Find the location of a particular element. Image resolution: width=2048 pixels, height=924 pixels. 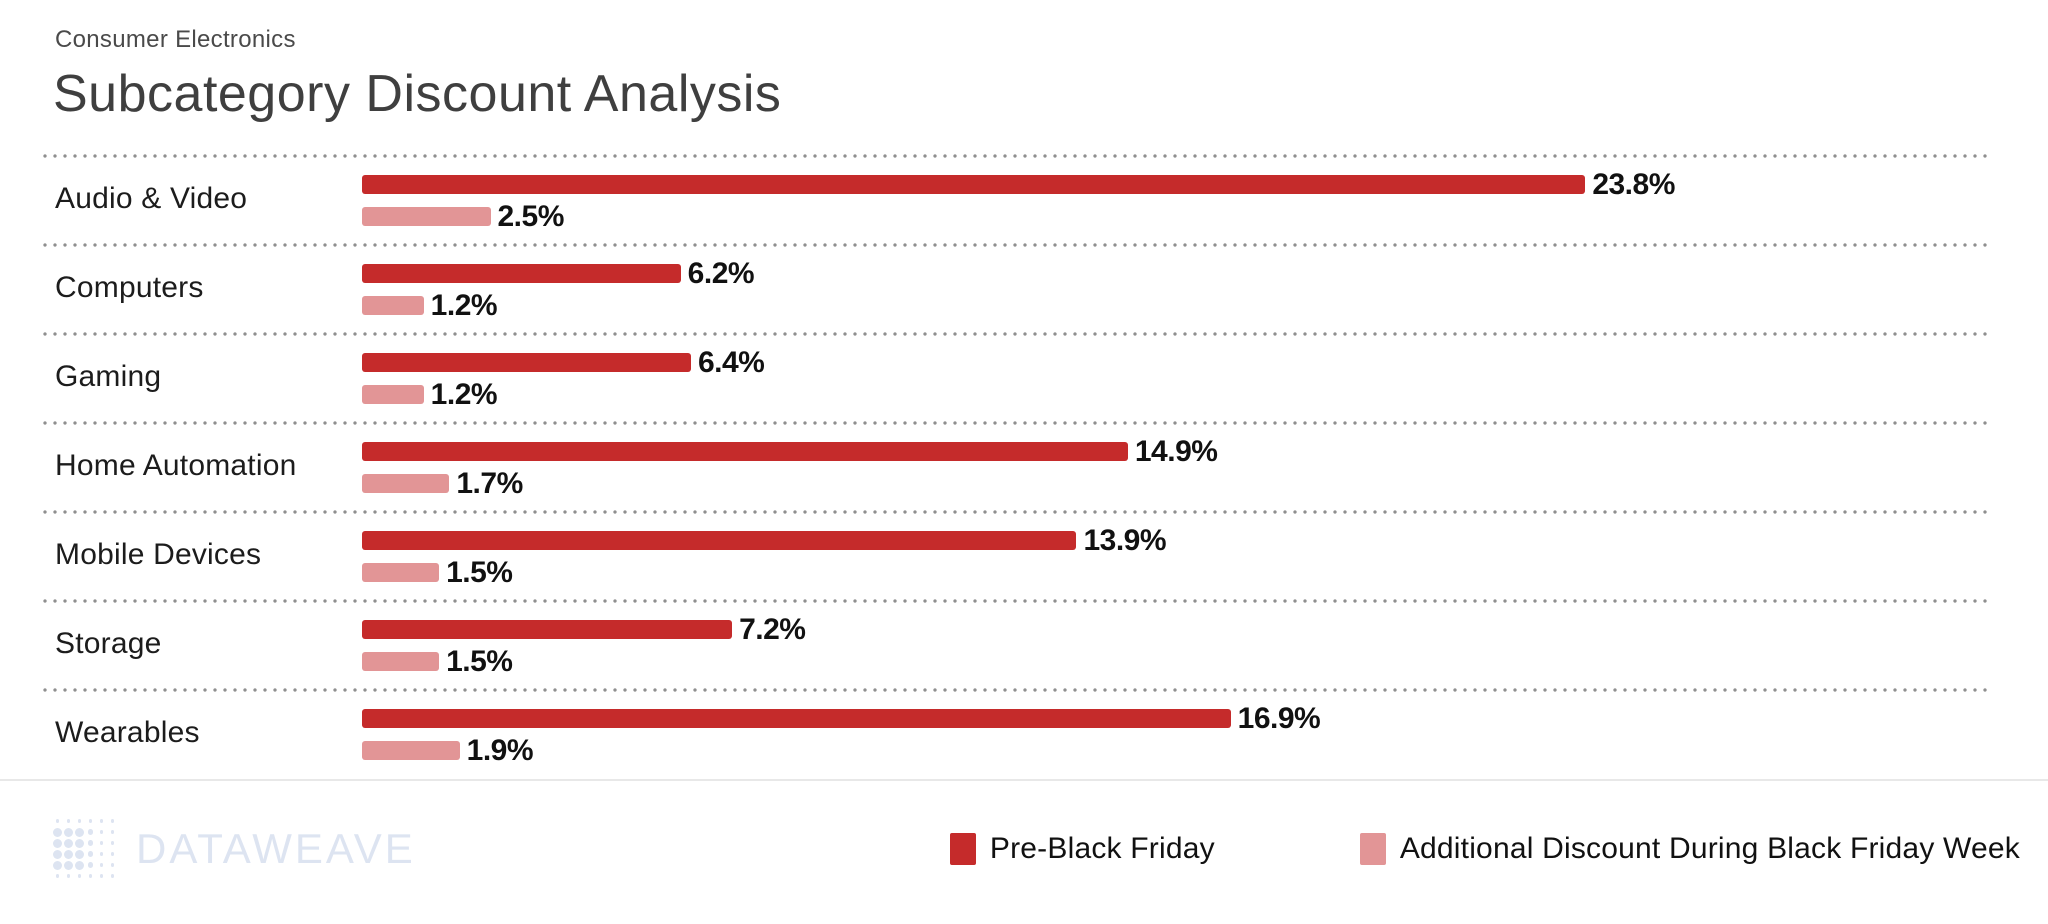

category-row: Home Automation 14.9% 1.7% is located at coordinates (1024, 465).